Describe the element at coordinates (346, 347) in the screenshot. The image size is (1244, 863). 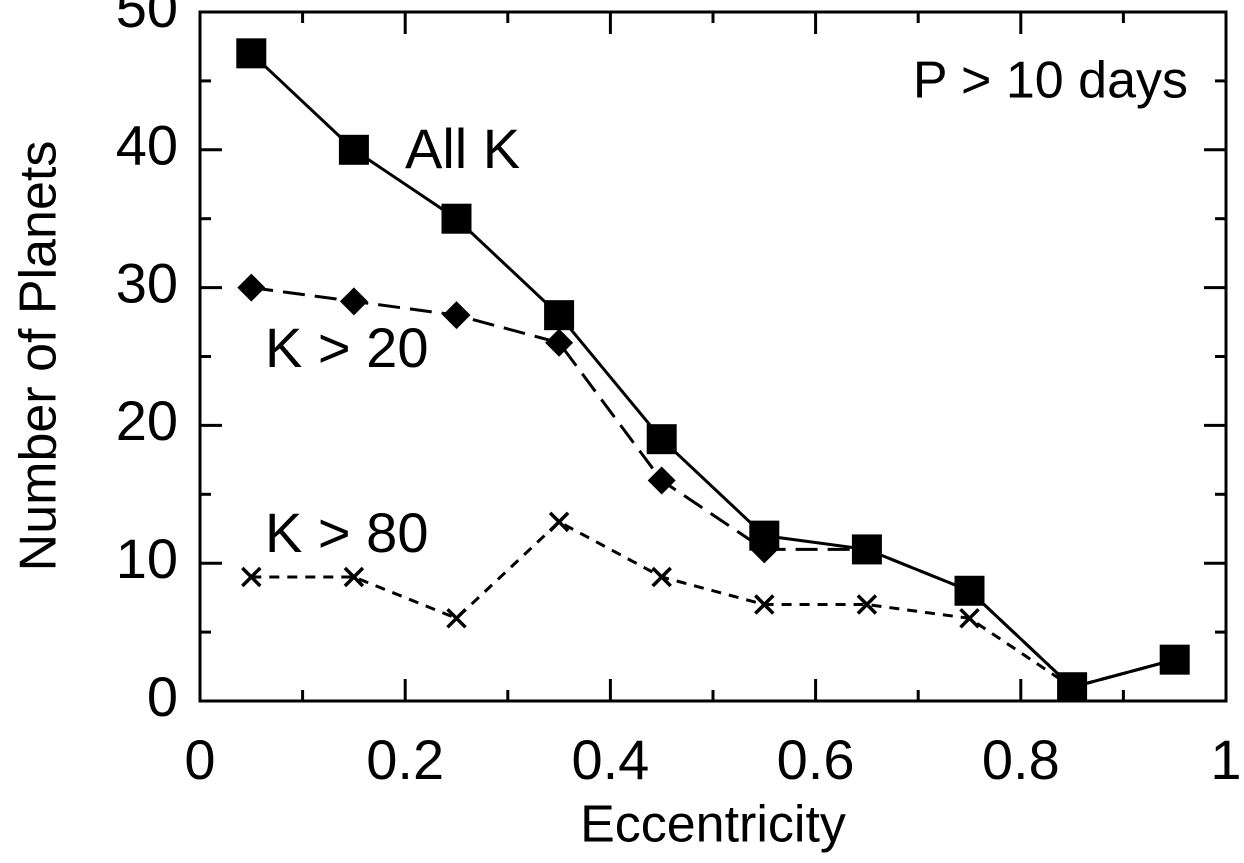
I see `series-label: K > 20` at that location.